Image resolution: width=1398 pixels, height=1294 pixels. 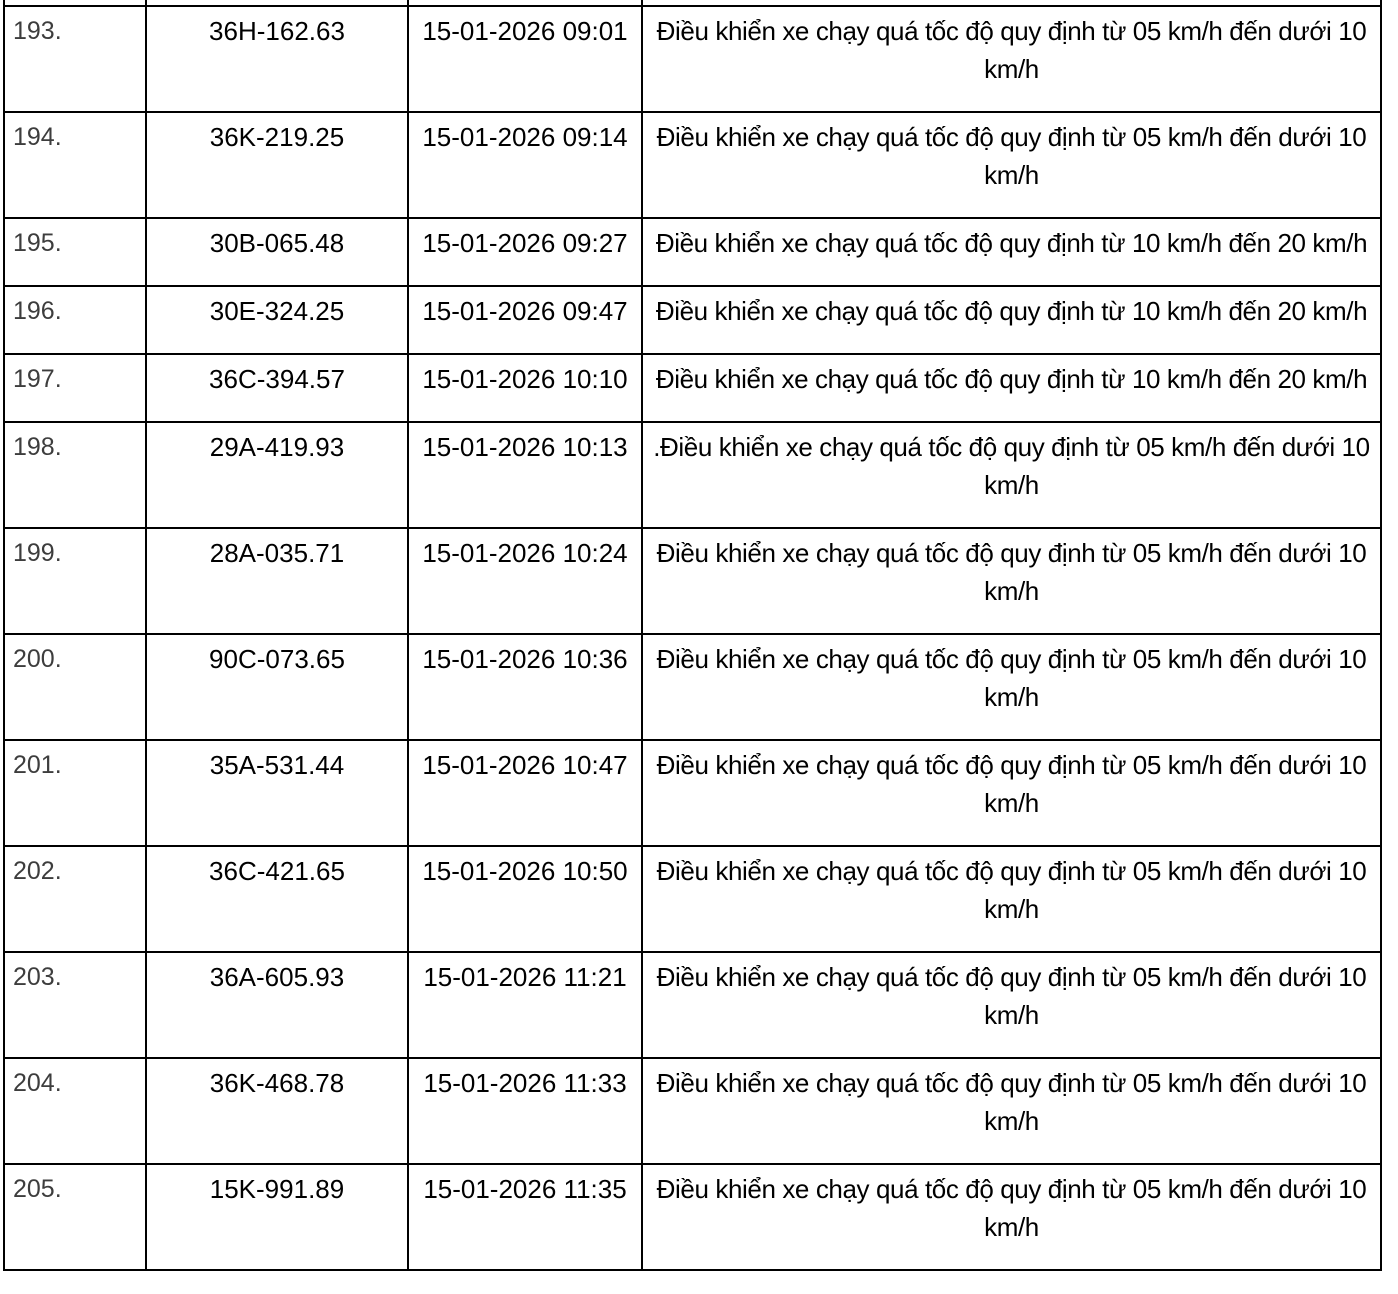 What do you see at coordinates (277, 793) in the screenshot?
I see `license-plate-cell: 35A-531.44` at bounding box center [277, 793].